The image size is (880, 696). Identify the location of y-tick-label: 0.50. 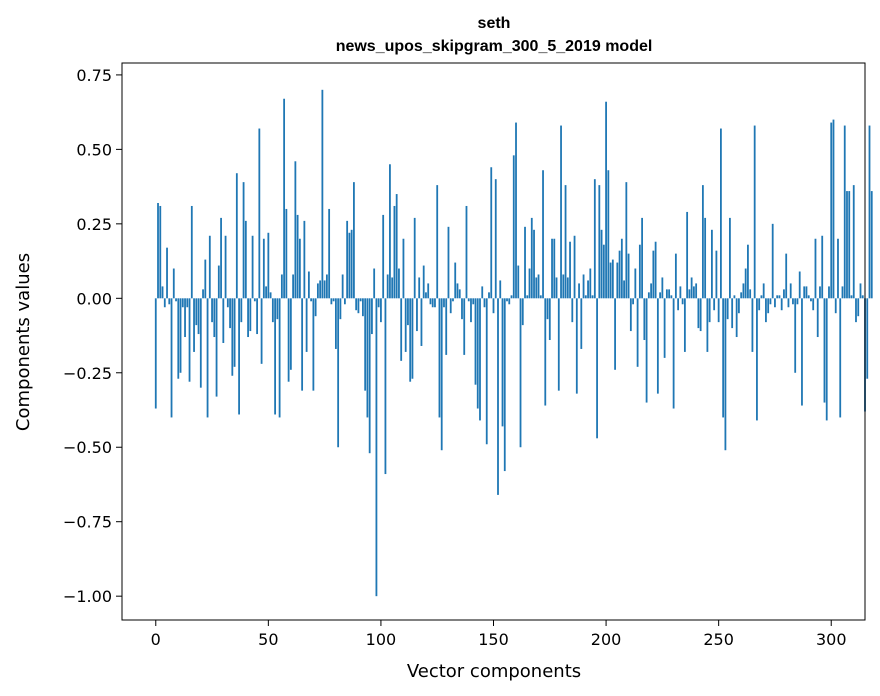
(94, 149).